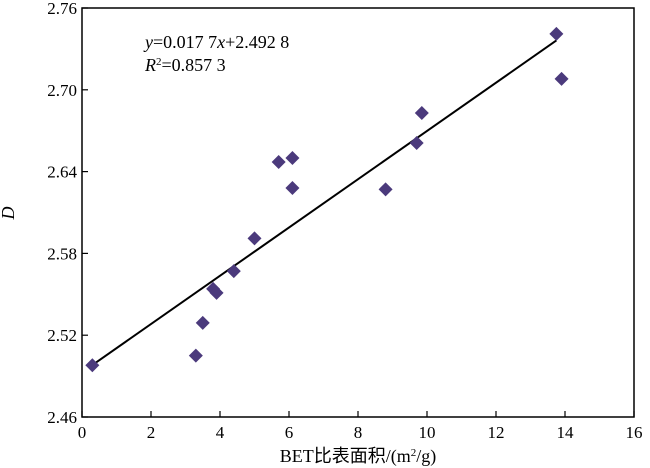 The width and height of the screenshot is (650, 468). I want to click on x-tick-label: 12, so click(496, 432).